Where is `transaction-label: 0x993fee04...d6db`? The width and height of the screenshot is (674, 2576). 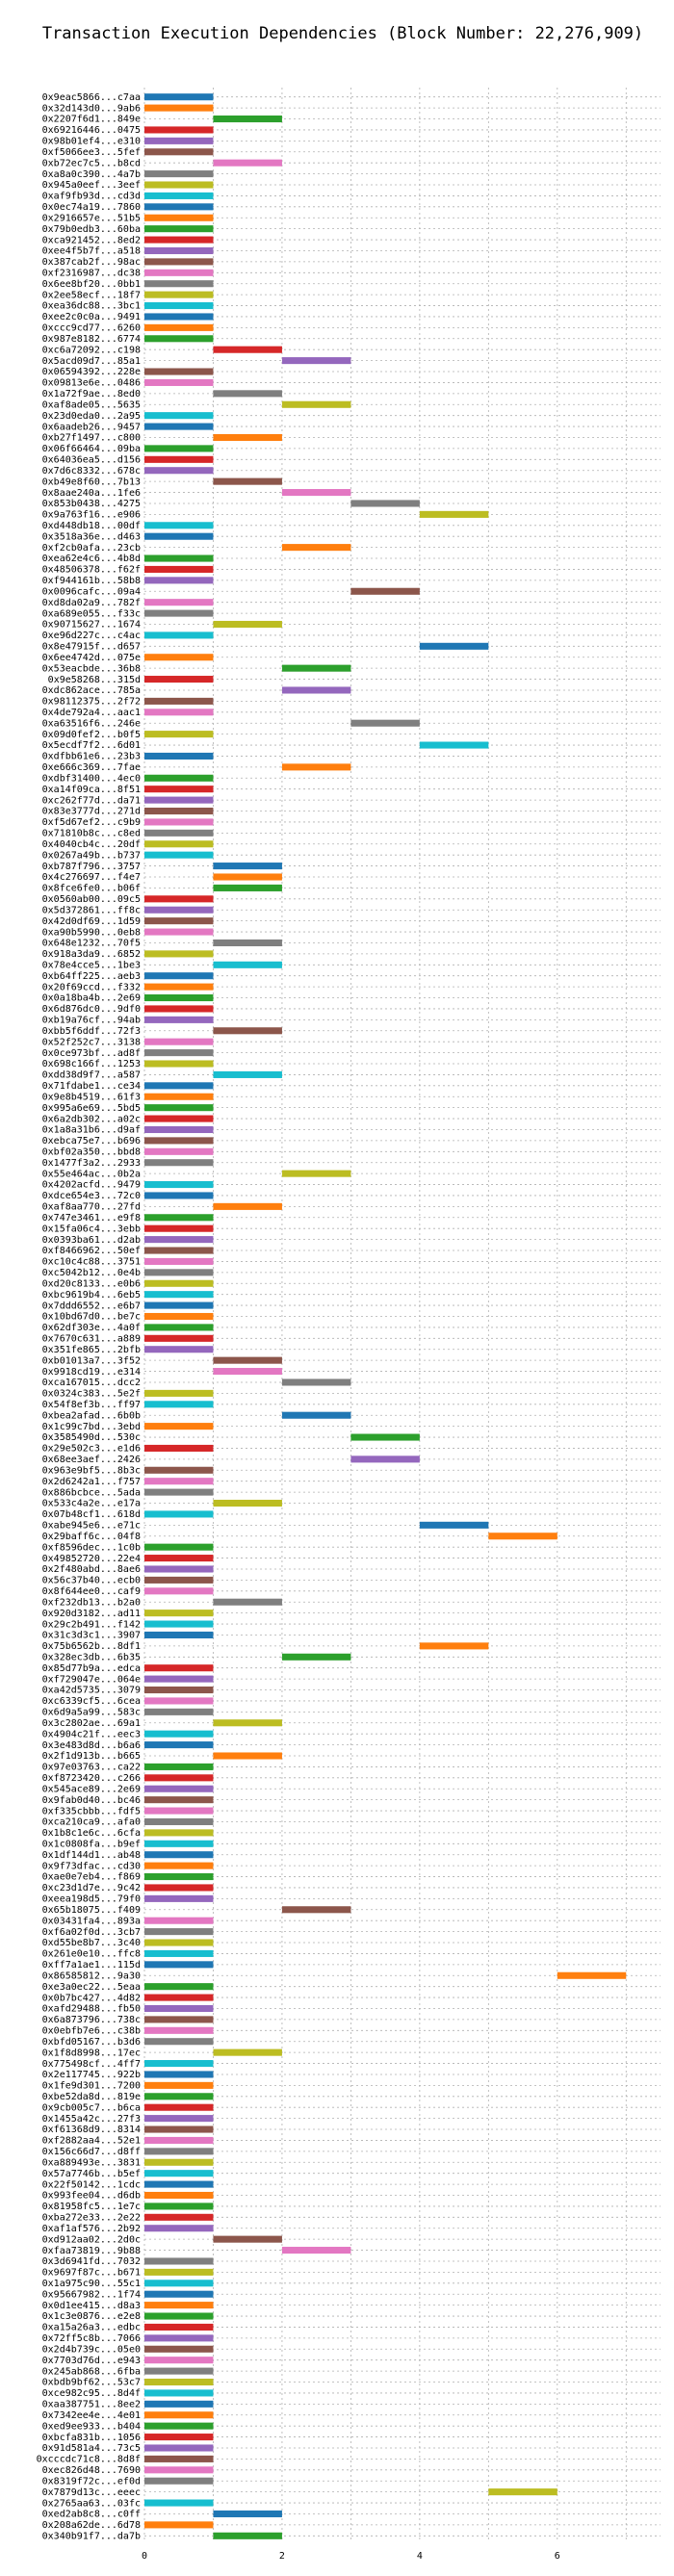 transaction-label: 0x993fee04...d6db is located at coordinates (91, 2197).